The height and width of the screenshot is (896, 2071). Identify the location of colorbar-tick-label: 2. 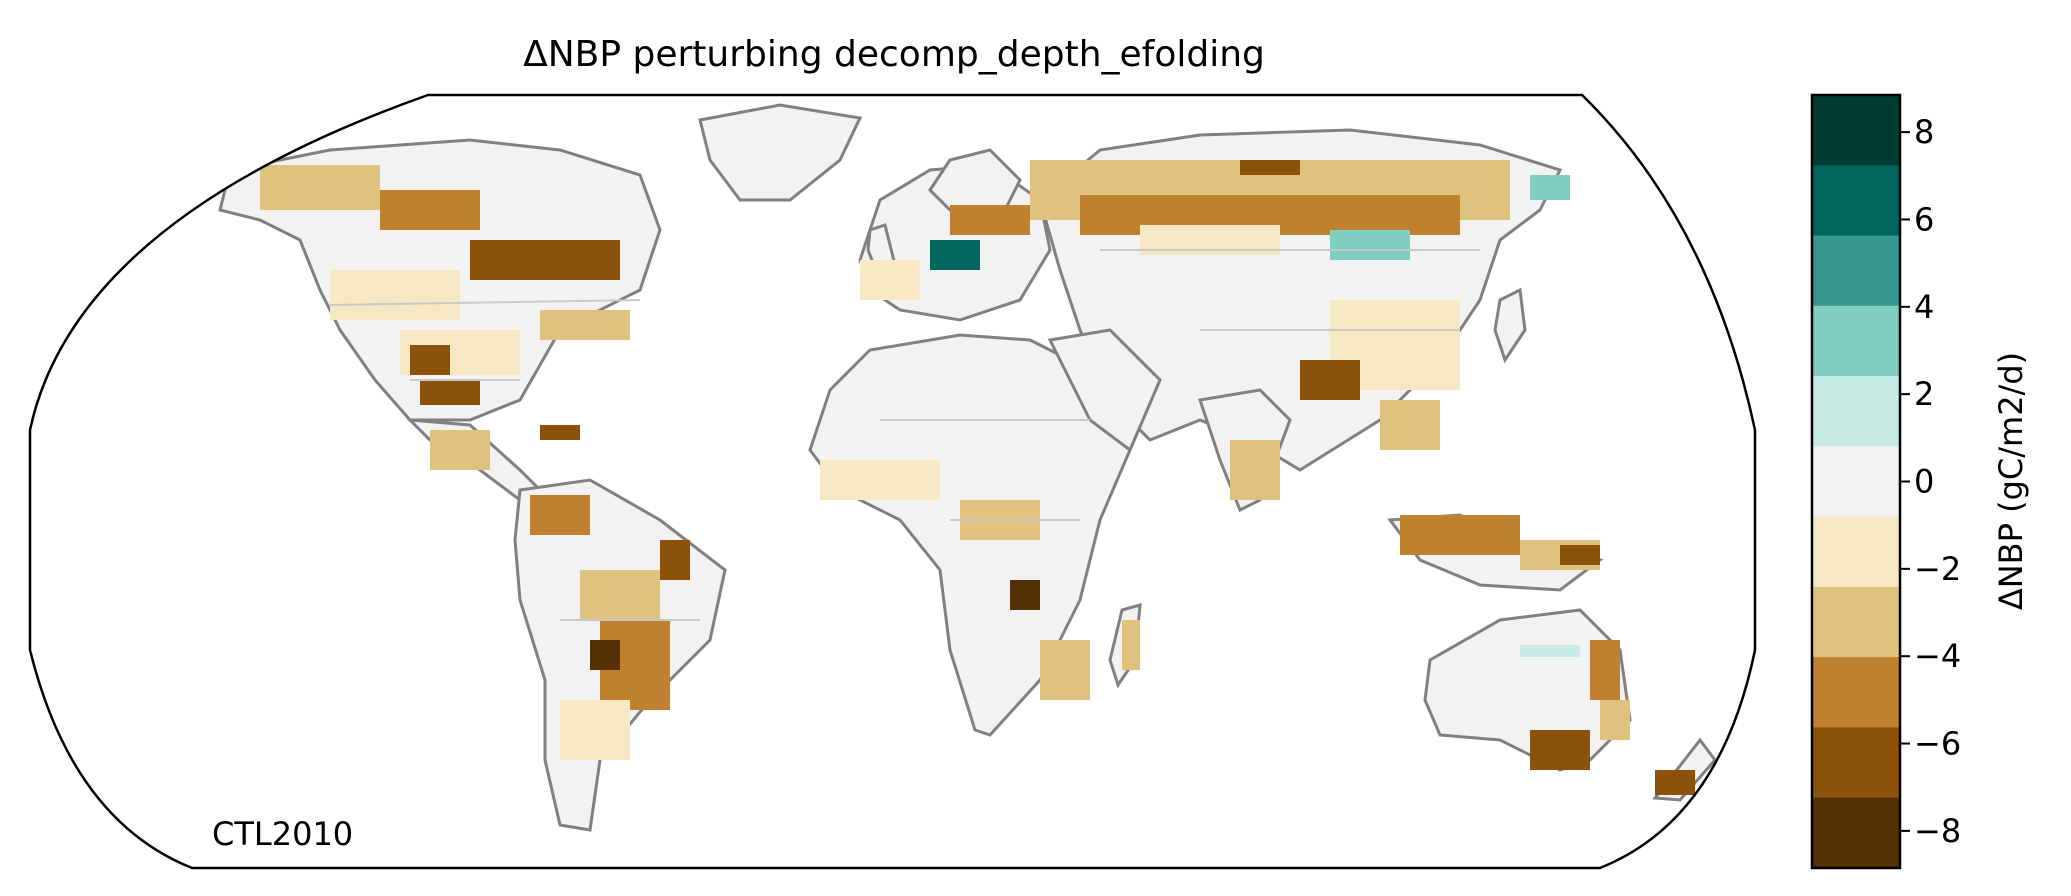
(1924, 394).